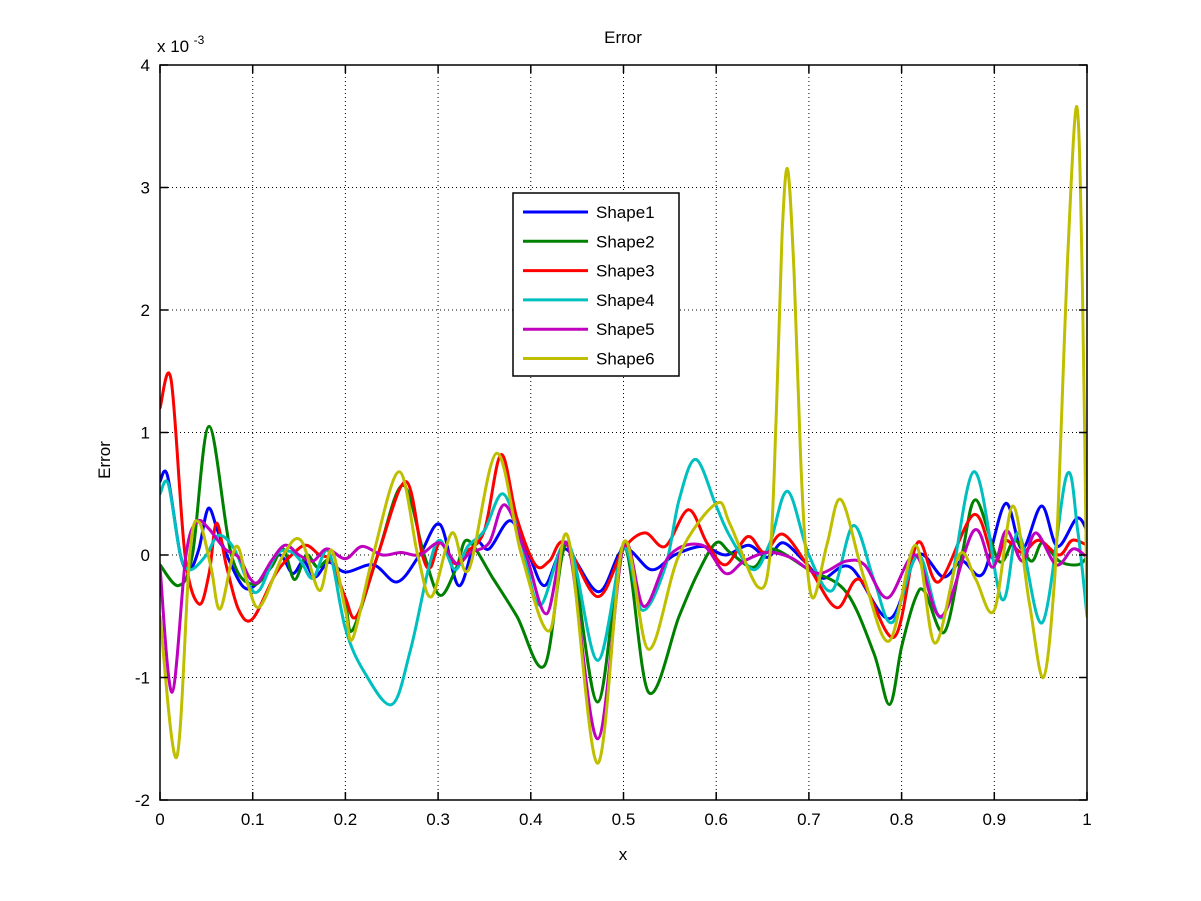 The image size is (1201, 901). I want to click on legend-entry: Shape5, so click(589, 329).